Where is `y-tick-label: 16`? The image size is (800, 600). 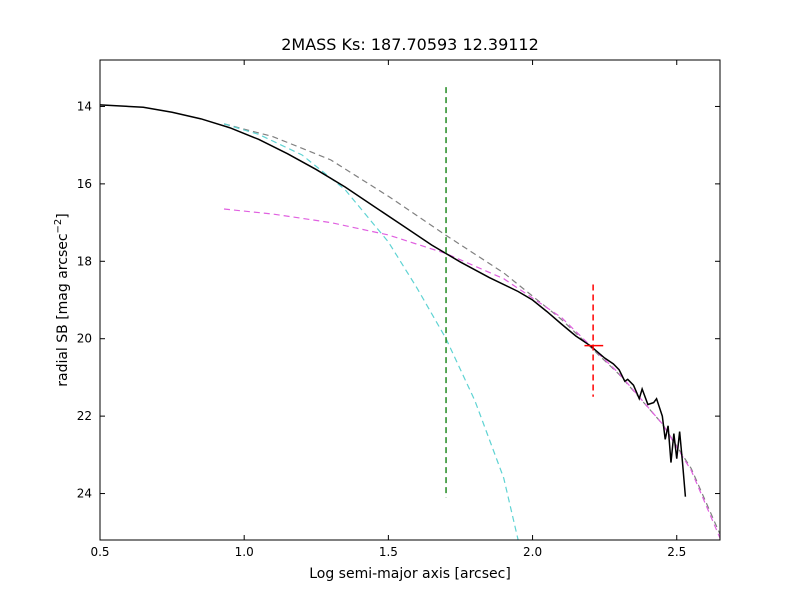
y-tick-label: 16 is located at coordinates (84, 184).